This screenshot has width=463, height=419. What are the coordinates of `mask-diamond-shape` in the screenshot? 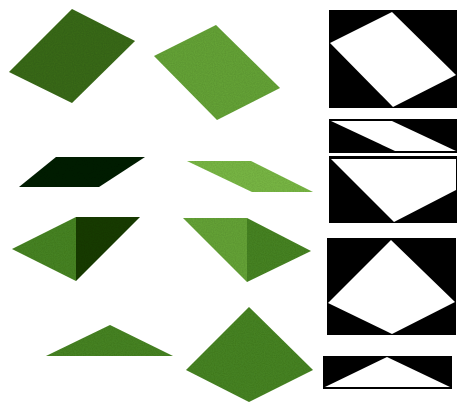 It's located at (391, 287).